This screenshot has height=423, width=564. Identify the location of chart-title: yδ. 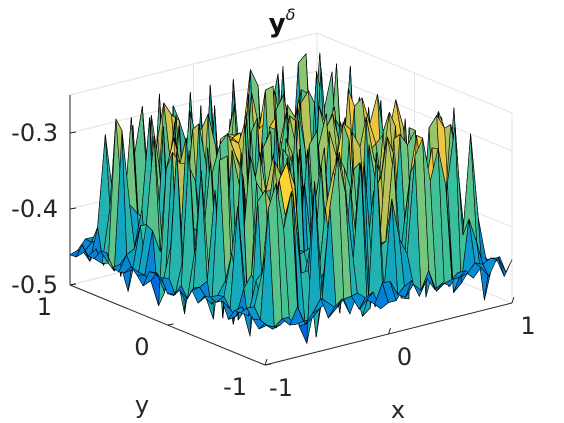
(282, 22).